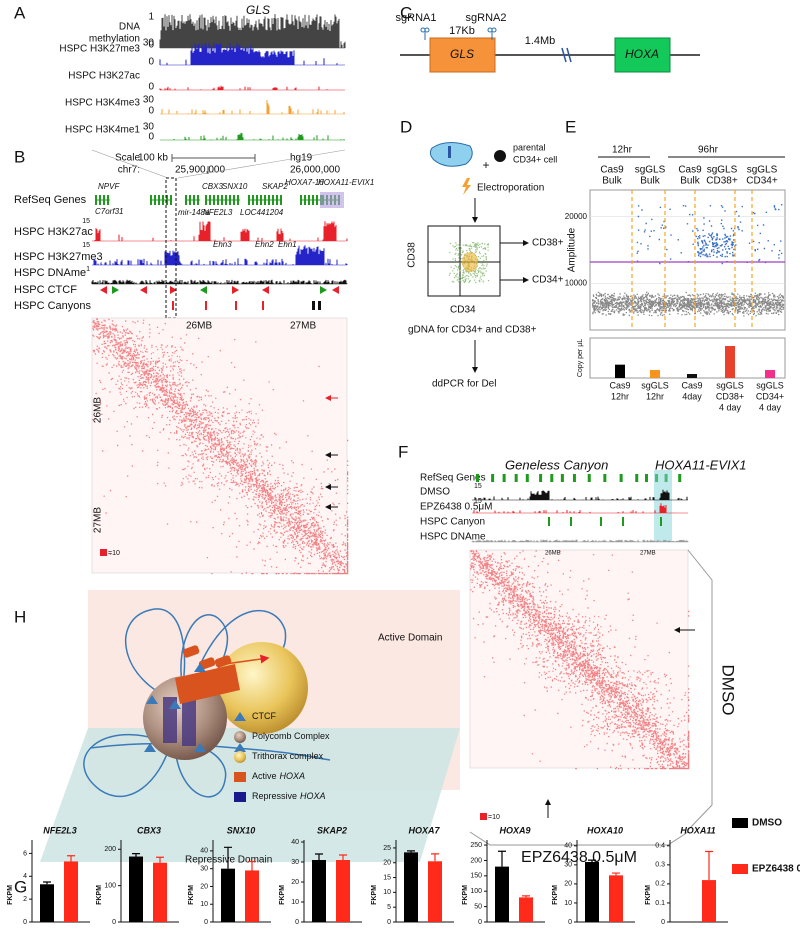  What do you see at coordinates (478, 906) in the screenshot?
I see `y-tick-label: 50` at bounding box center [478, 906].